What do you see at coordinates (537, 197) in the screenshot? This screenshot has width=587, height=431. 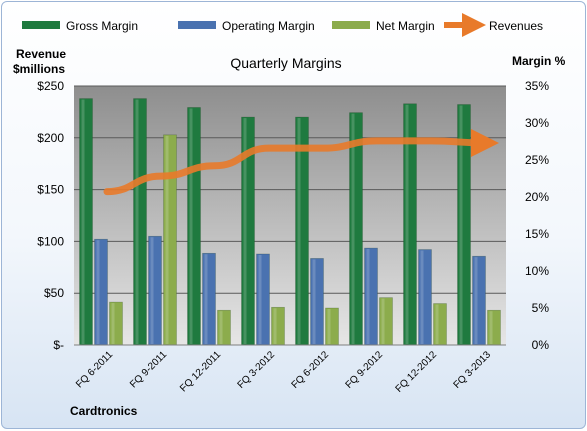 I see `y-right-tick-label: 20%` at bounding box center [537, 197].